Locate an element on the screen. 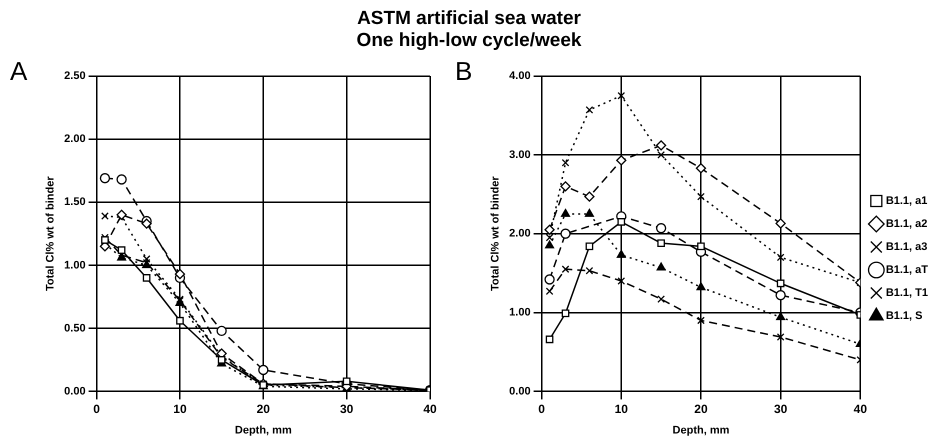  legend-label: B1.1, a1 is located at coordinates (907, 201).